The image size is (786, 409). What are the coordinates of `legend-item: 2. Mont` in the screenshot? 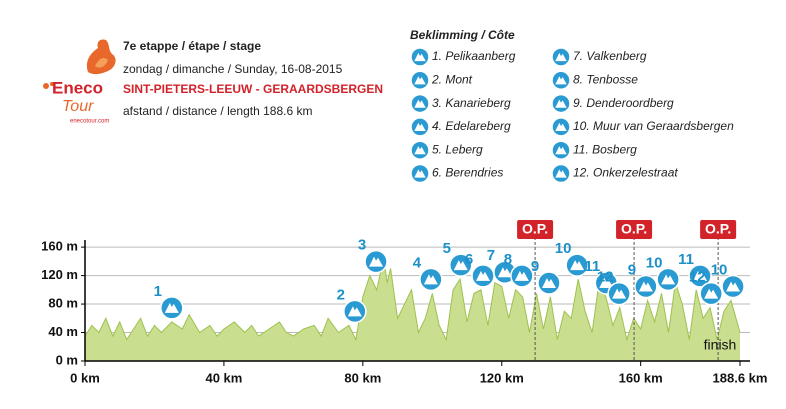 It's located at (452, 79).